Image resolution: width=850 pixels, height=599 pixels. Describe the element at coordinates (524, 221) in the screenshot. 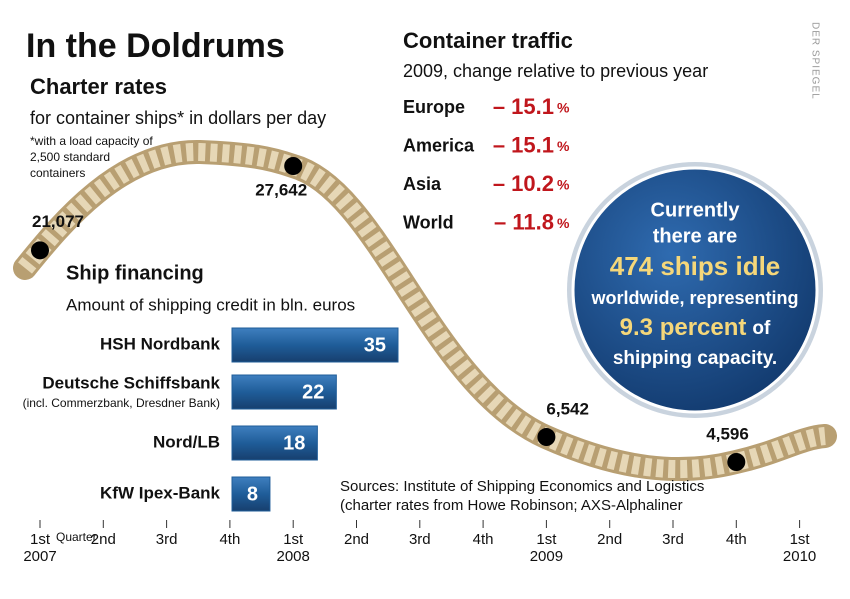

I see `change-value: – 11.8` at that location.